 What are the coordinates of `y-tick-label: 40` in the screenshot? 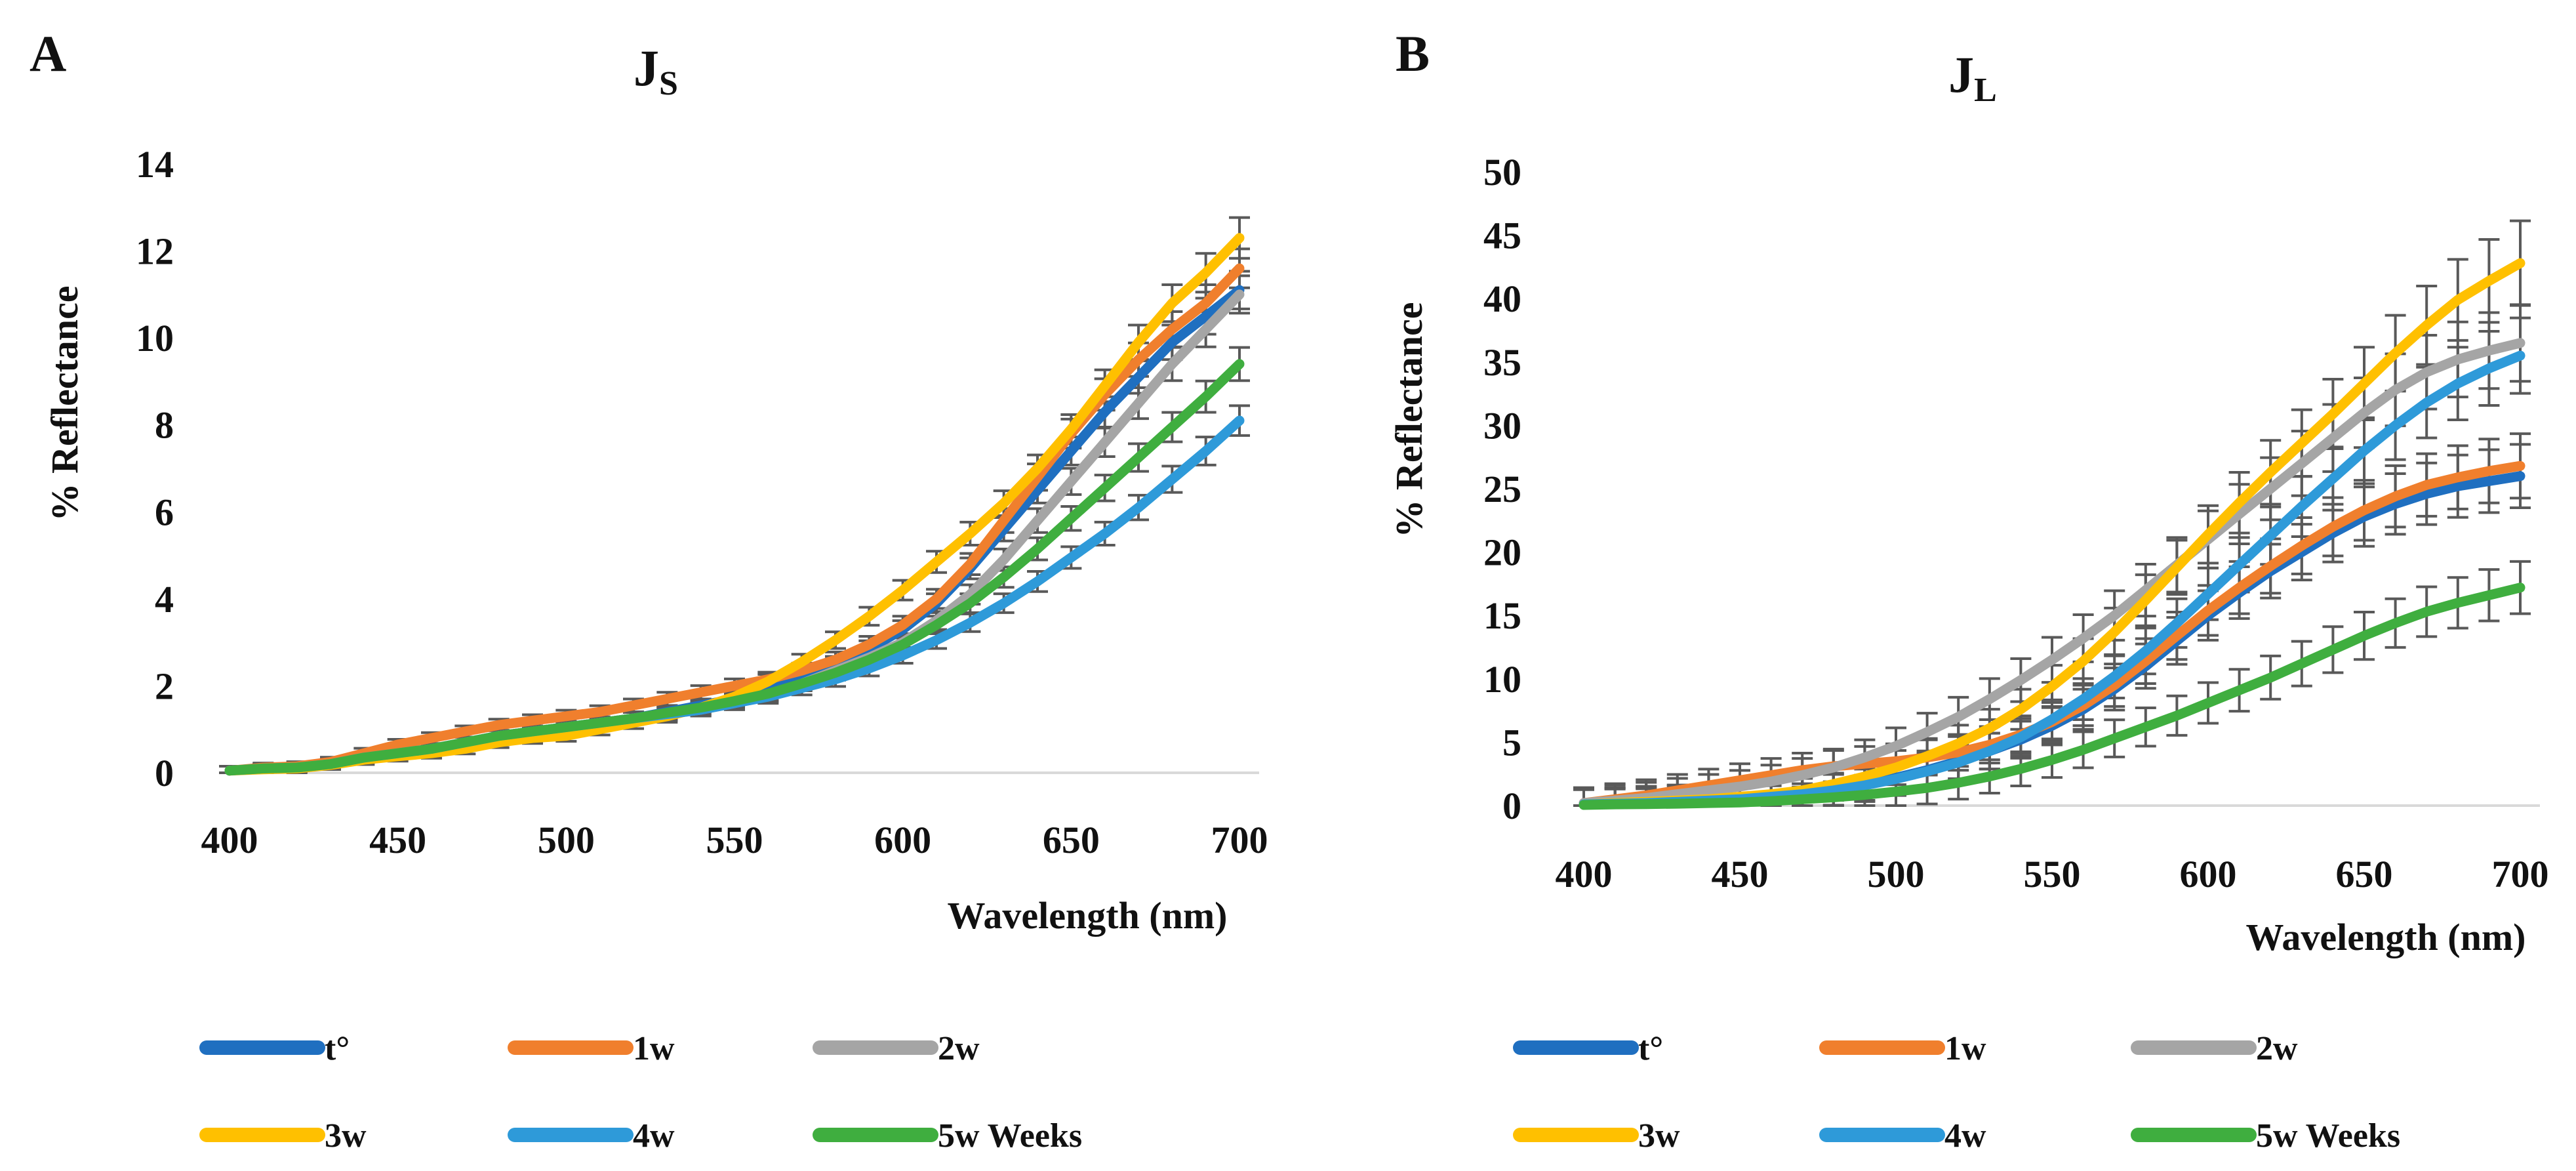 It's located at (1502, 299).